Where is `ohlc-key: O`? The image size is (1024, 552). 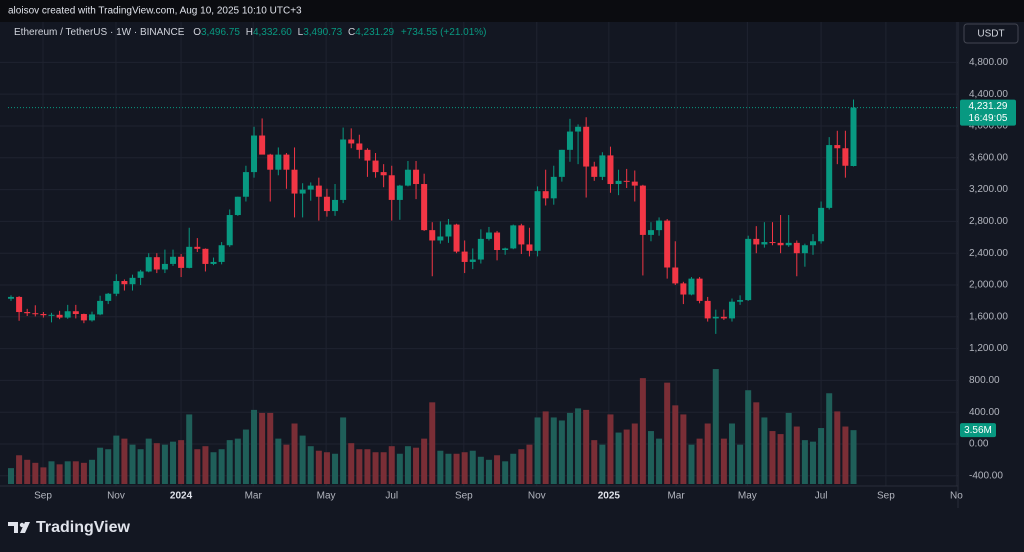
ohlc-key: O is located at coordinates (197, 32).